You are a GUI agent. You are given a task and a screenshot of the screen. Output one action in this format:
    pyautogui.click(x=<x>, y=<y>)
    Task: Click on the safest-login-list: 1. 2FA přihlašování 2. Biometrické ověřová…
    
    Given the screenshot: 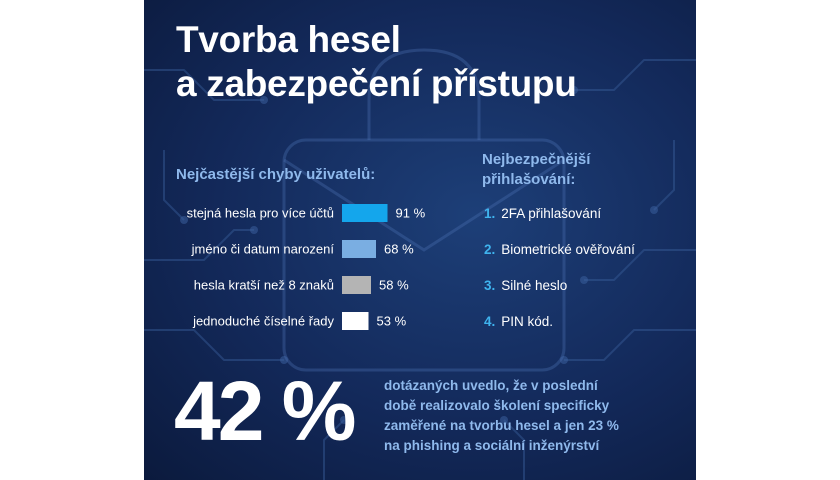 What is the action you would take?
    pyautogui.click(x=559, y=276)
    